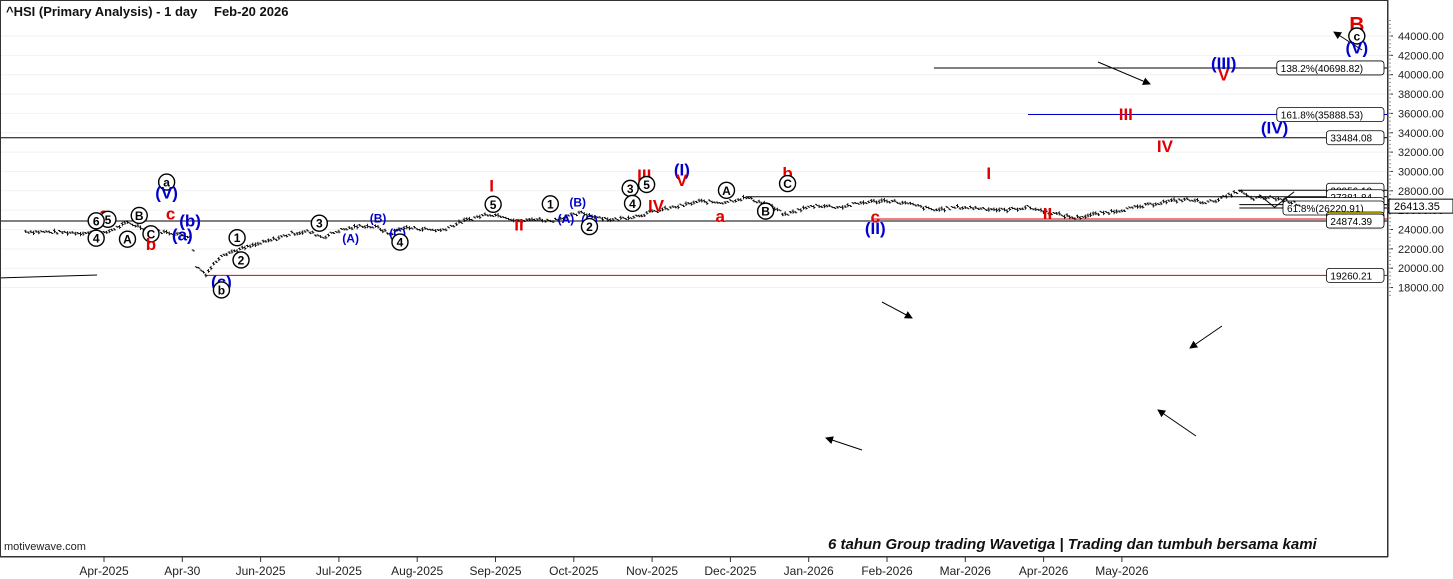 This screenshot has height=579, width=1453. I want to click on wave-label: 6, so click(96, 221).